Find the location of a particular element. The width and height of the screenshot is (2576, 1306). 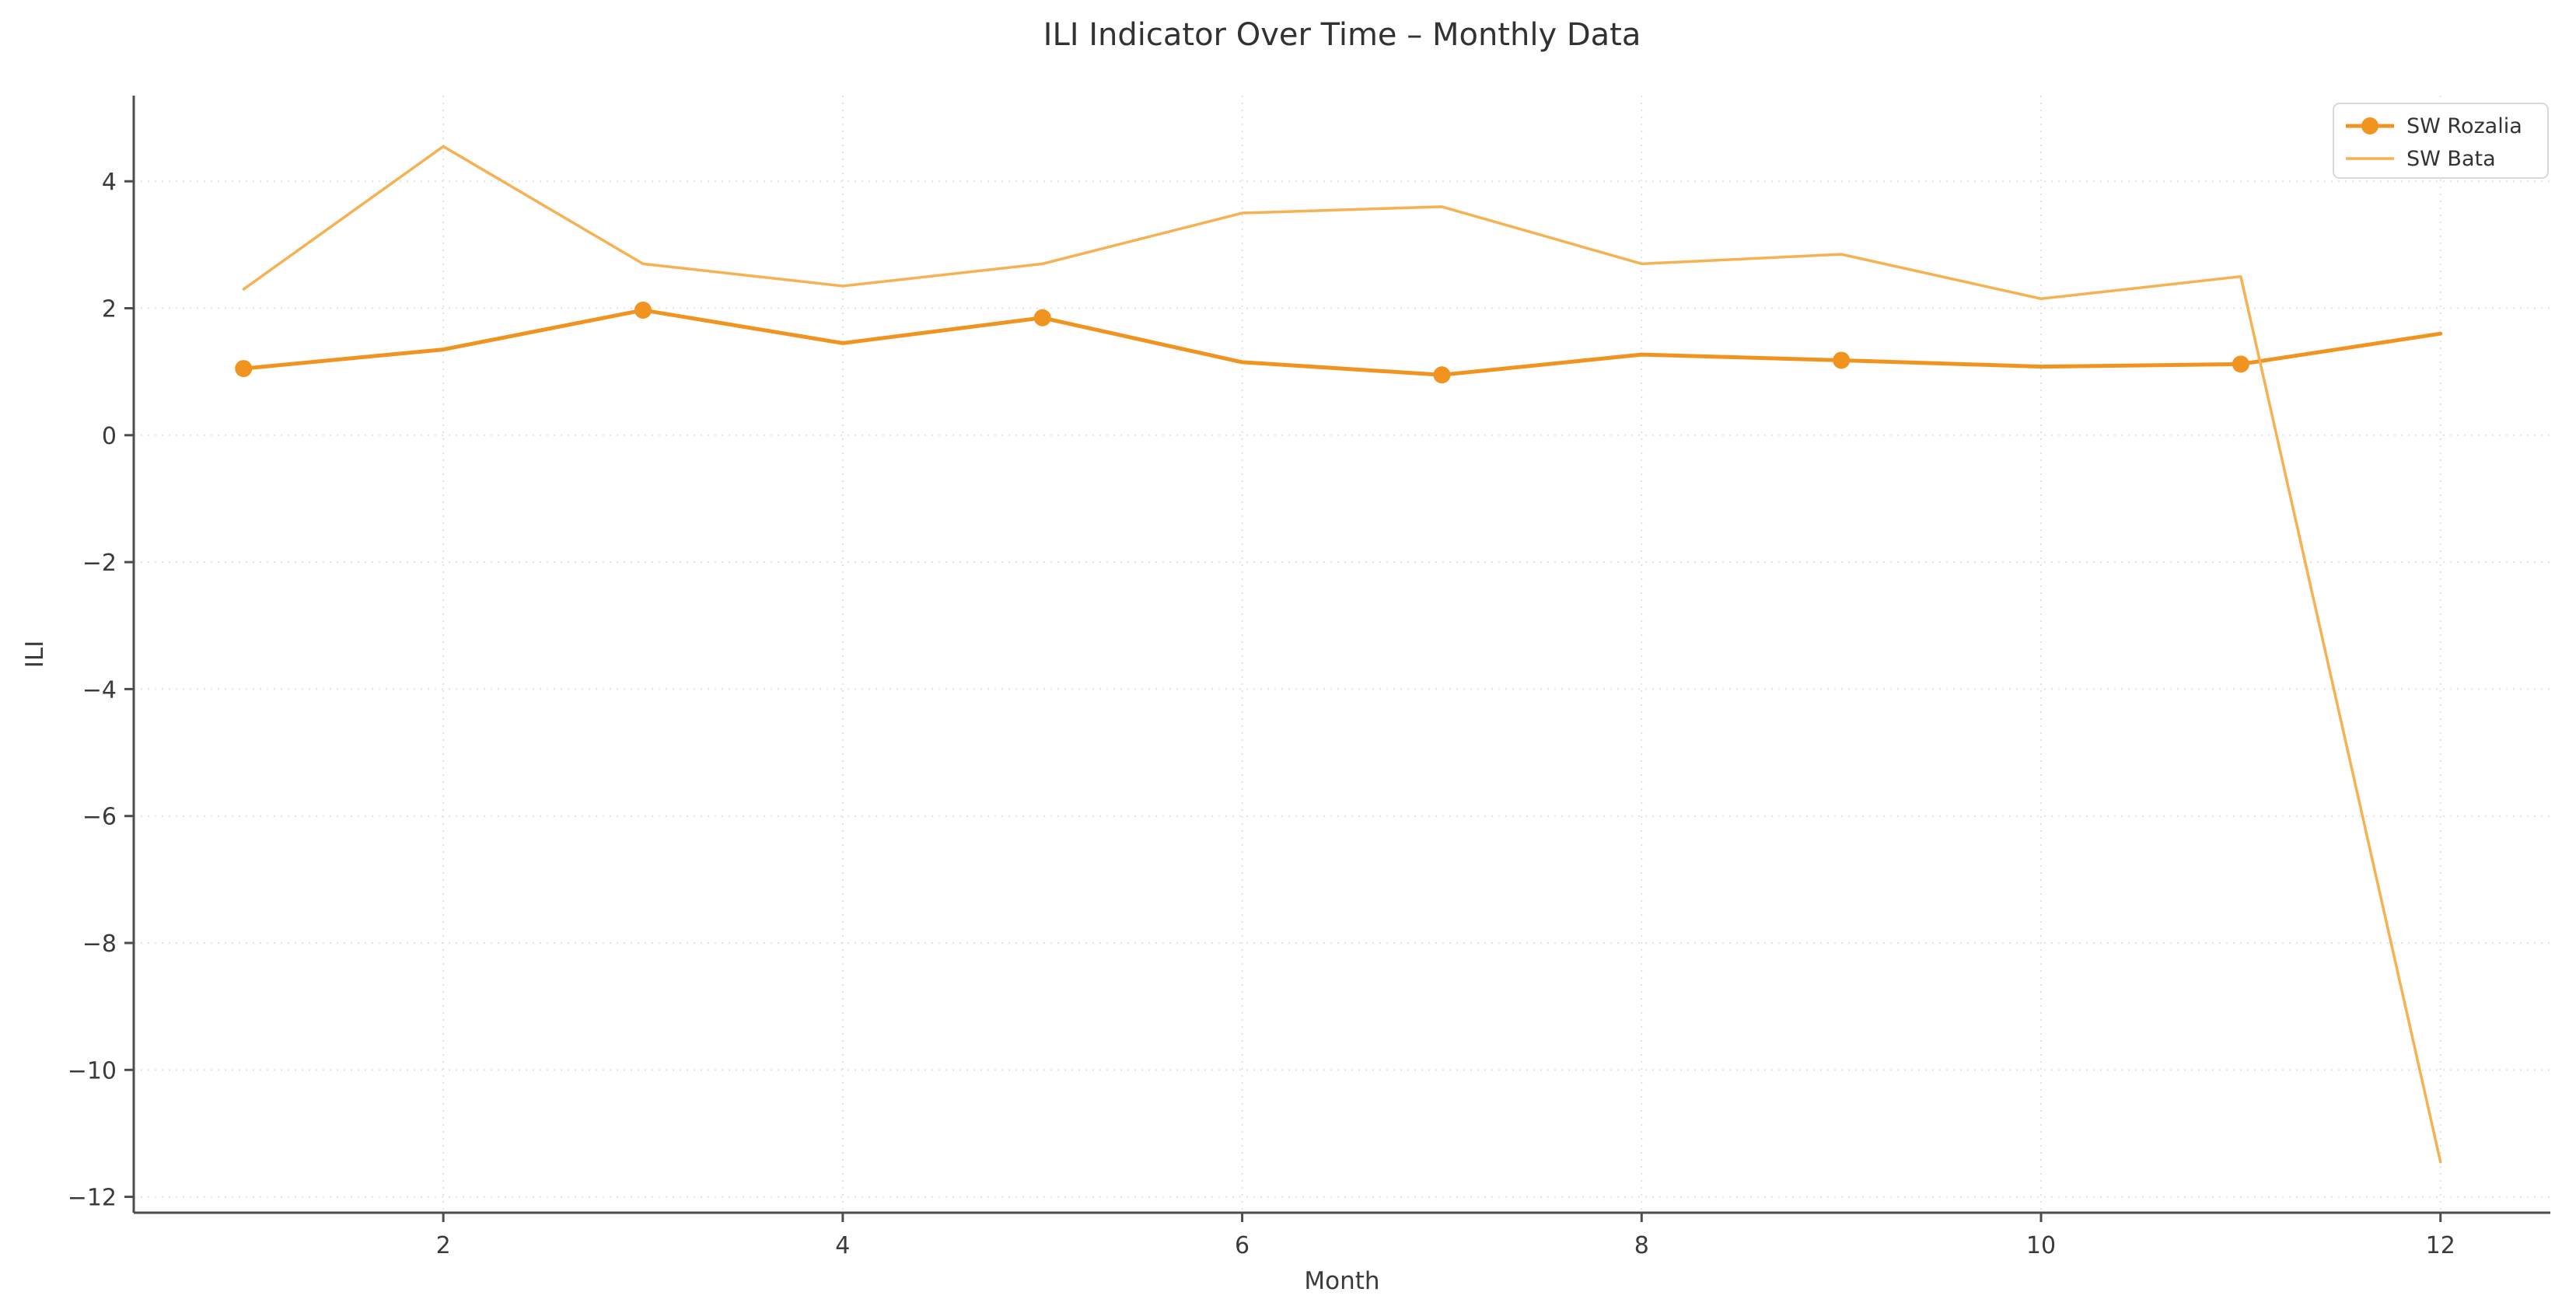

y-tick-label: 4 is located at coordinates (109, 182).